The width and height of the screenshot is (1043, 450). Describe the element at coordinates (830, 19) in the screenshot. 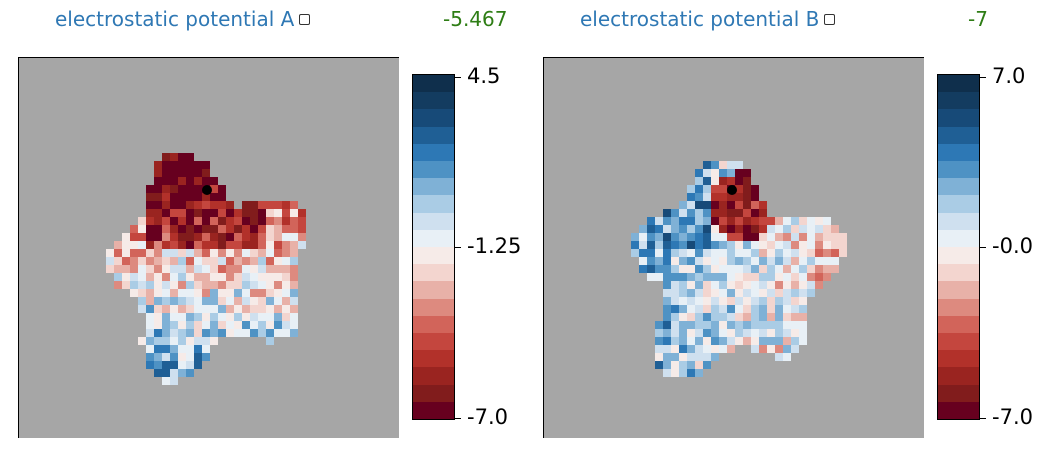

I see `panel-b-checkbox` at that location.